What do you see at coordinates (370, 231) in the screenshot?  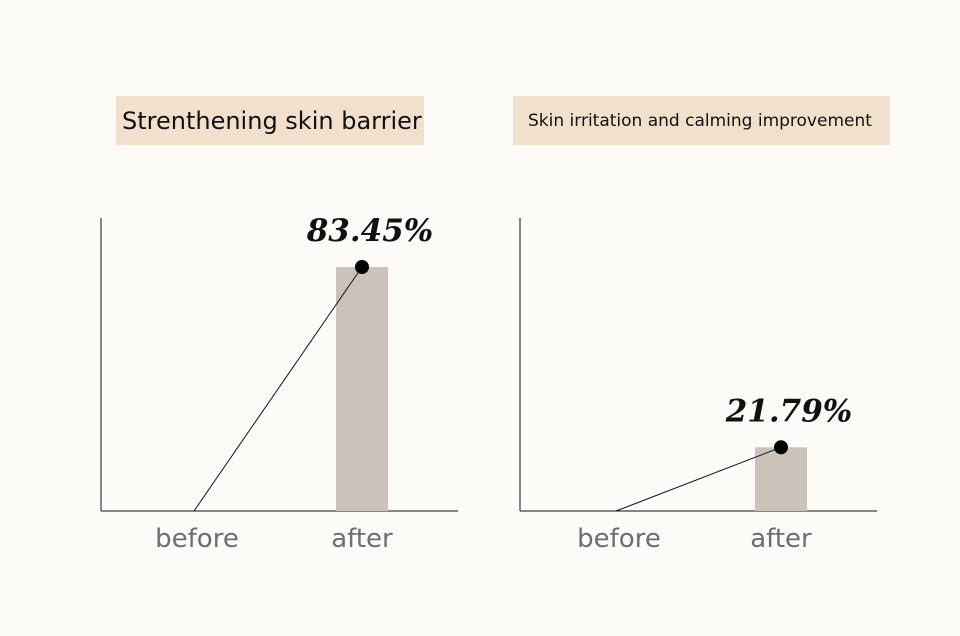 I see `value-label-after-skin-barrier: 83.45%` at bounding box center [370, 231].